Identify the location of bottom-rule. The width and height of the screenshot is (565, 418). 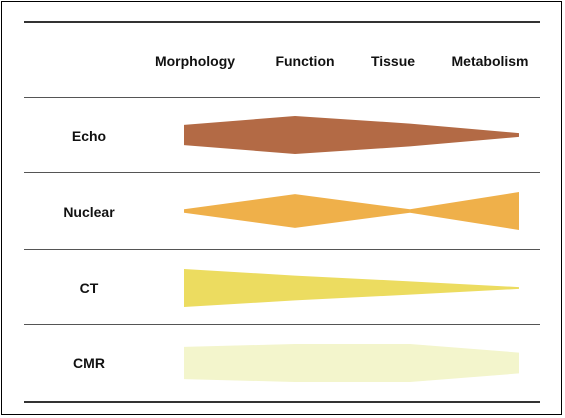
(282, 402).